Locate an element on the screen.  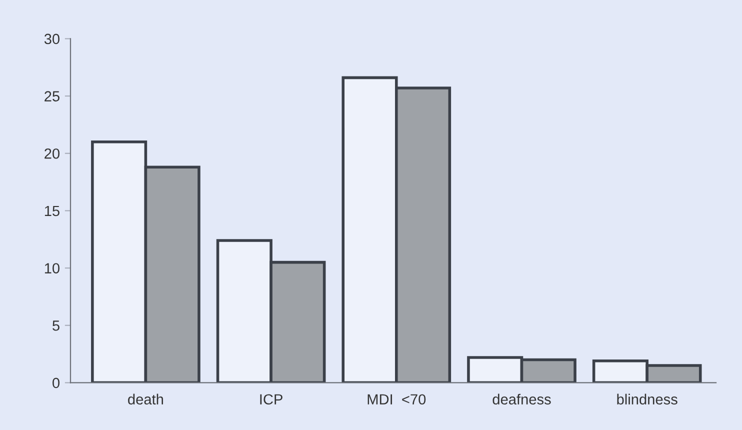
y-tick-label: 10 is located at coordinates (52, 268).